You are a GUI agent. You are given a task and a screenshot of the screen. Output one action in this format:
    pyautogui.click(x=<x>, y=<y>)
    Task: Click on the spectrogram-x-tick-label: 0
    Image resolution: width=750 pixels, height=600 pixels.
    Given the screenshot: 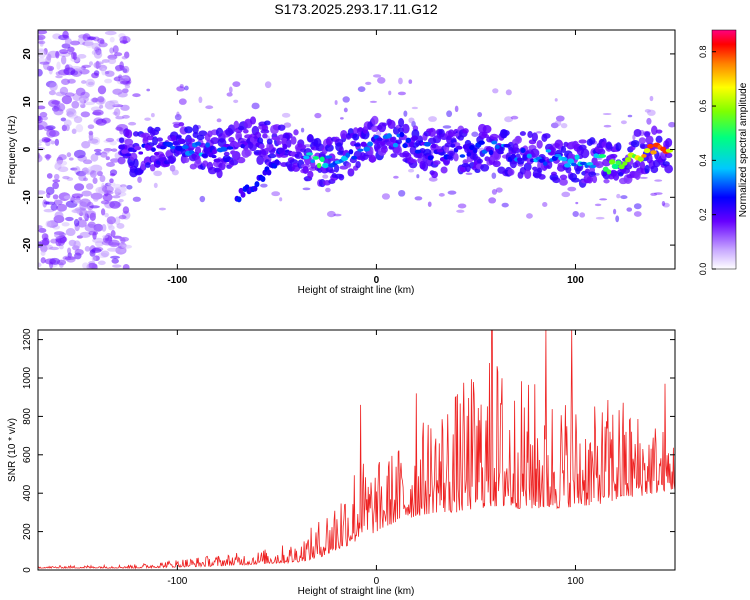 What is the action you would take?
    pyautogui.click(x=377, y=280)
    